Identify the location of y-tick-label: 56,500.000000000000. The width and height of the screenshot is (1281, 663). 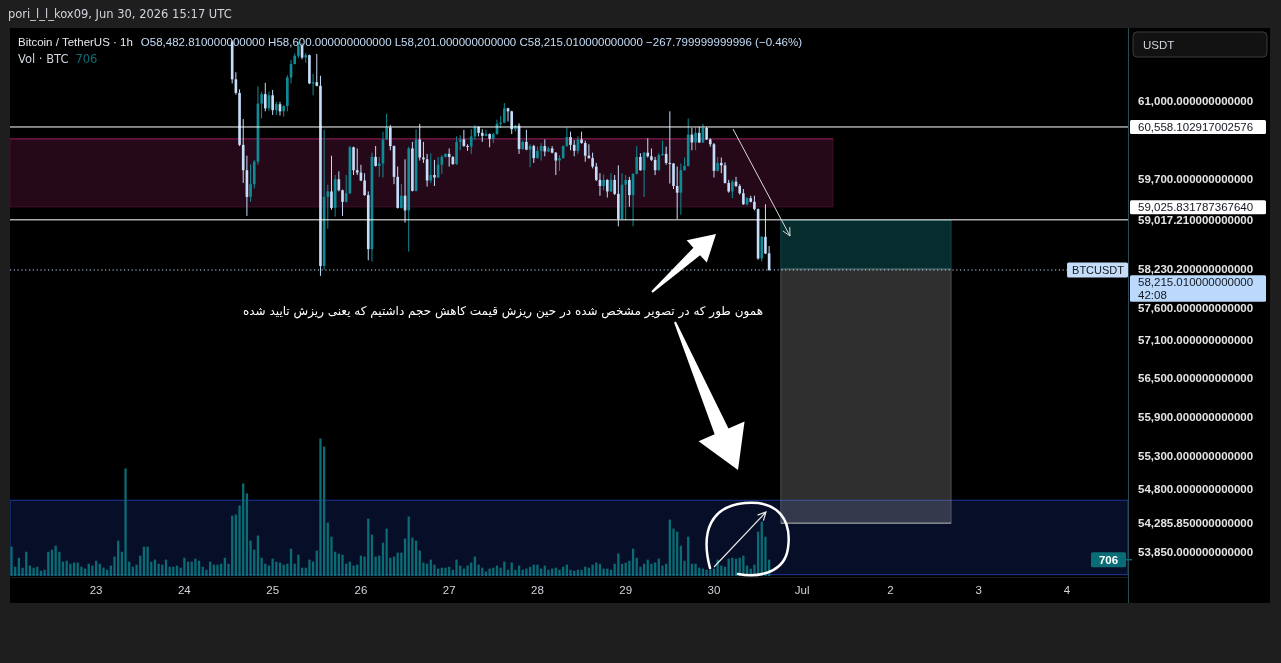
(1196, 378).